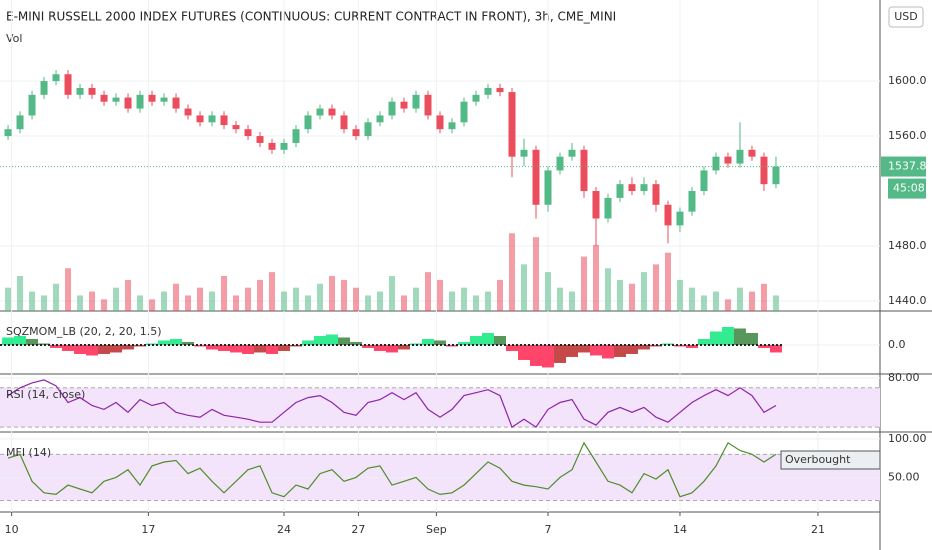 The height and width of the screenshot is (550, 932). What do you see at coordinates (909, 188) in the screenshot?
I see `countdown: 45:08` at bounding box center [909, 188].